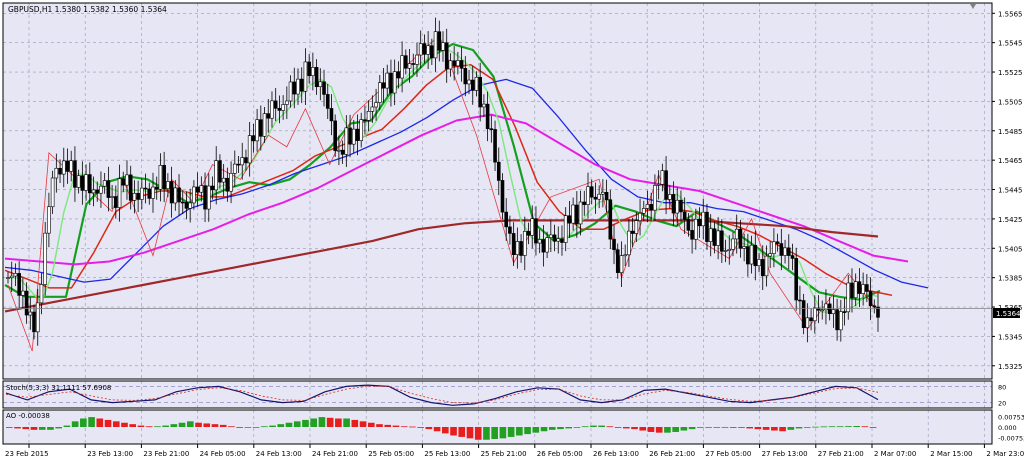 Image resolution: width=1024 pixels, height=463 pixels. What do you see at coordinates (1010, 249) in the screenshot?
I see `price-tick-label: 1.5405` at bounding box center [1010, 249].